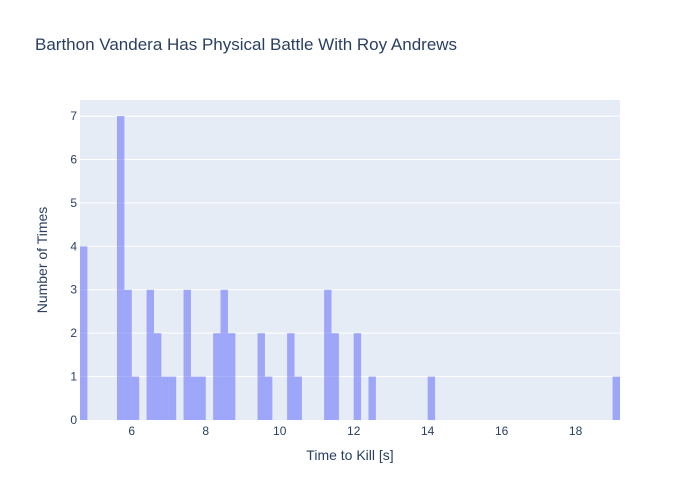  I want to click on x-tick-label: 12, so click(354, 431).